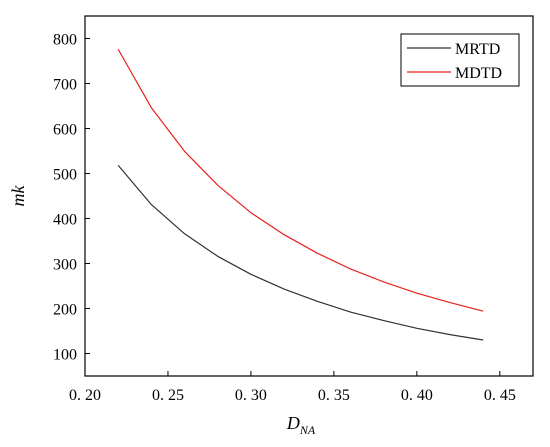 The height and width of the screenshot is (447, 550). What do you see at coordinates (417, 395) in the screenshot?
I see `x-tick-label: 0. 40` at bounding box center [417, 395].